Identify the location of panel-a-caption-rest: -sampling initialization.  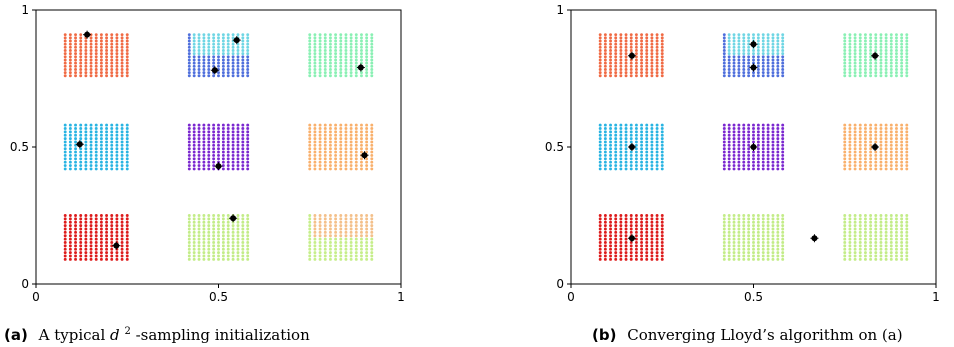
(223, 335).